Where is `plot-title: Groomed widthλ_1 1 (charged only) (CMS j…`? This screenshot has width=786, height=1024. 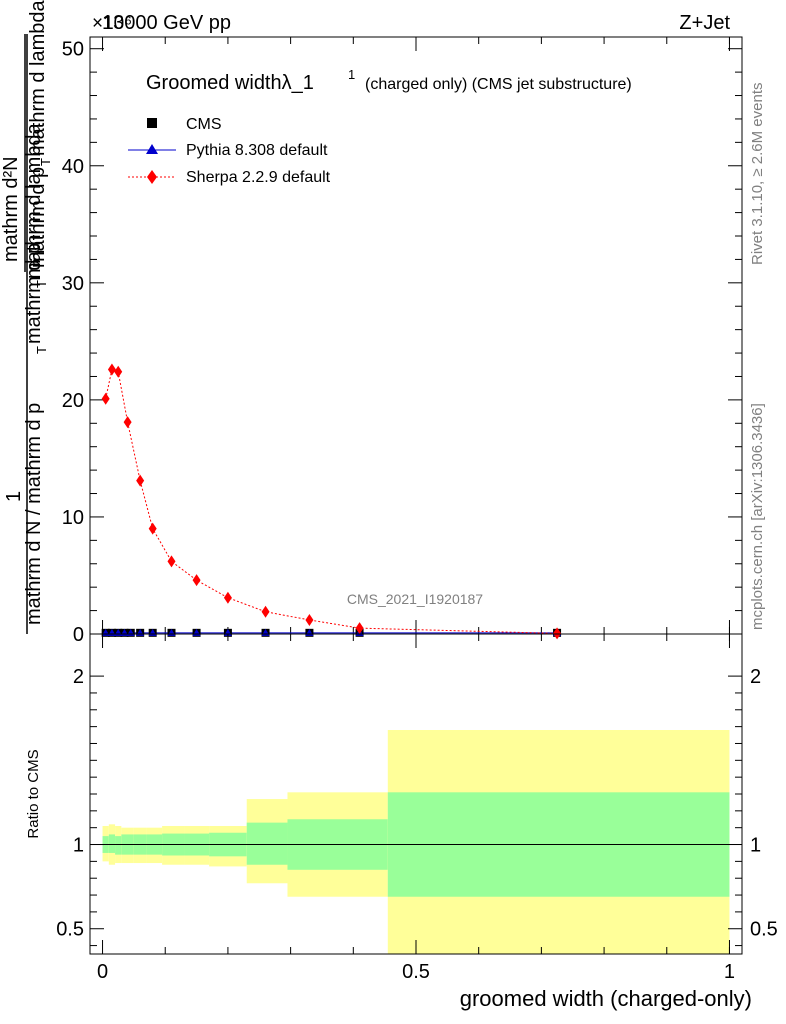
plot-title: Groomed widthλ_1 1 (charged only) (CMS j… is located at coordinates (389, 80).